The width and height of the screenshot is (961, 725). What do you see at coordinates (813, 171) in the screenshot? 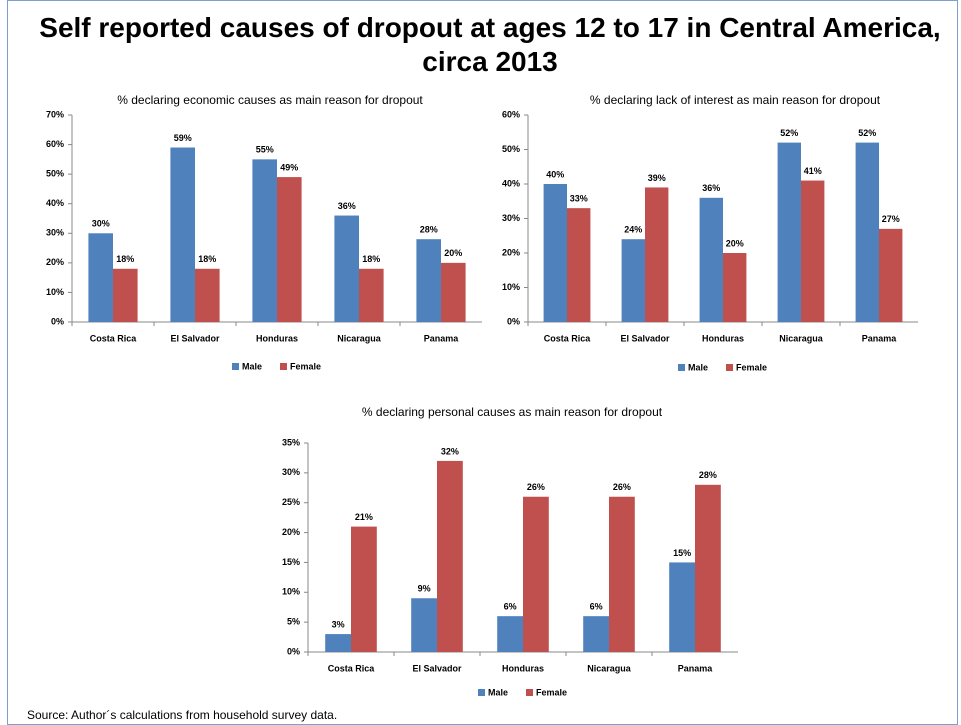
I see `data-label: 41%` at bounding box center [813, 171].